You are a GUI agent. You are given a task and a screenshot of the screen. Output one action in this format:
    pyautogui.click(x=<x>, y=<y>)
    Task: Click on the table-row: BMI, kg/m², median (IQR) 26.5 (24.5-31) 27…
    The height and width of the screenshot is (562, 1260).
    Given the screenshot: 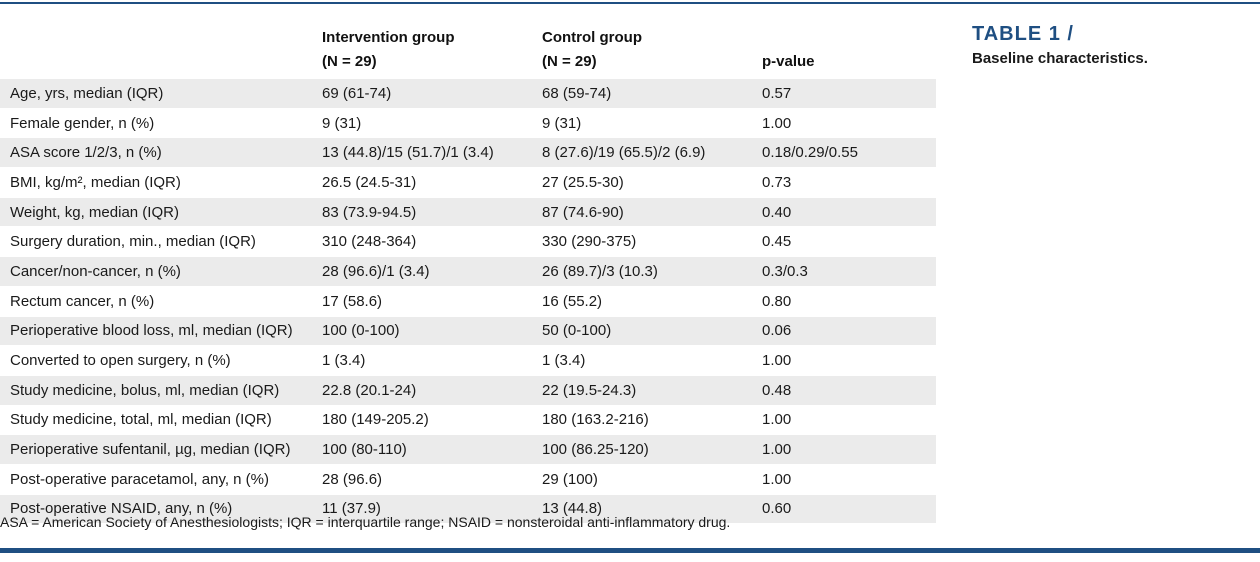 What is the action you would take?
    pyautogui.click(x=468, y=182)
    